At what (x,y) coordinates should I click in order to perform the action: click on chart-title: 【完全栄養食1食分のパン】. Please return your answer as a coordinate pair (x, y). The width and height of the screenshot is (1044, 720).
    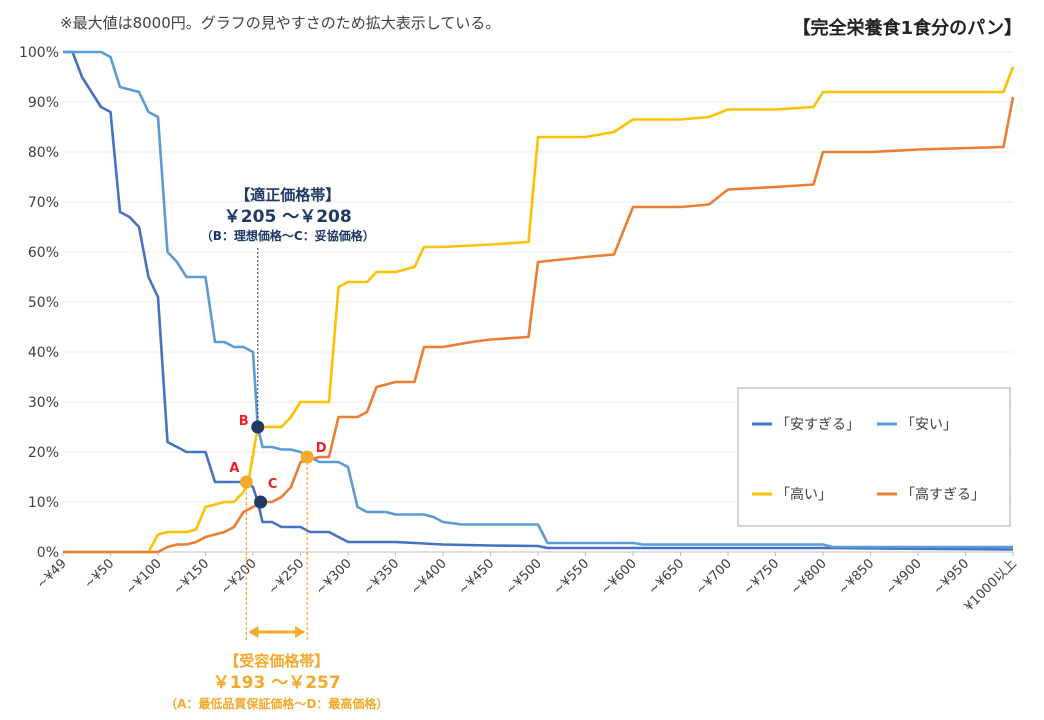
    Looking at the image, I should click on (907, 28).